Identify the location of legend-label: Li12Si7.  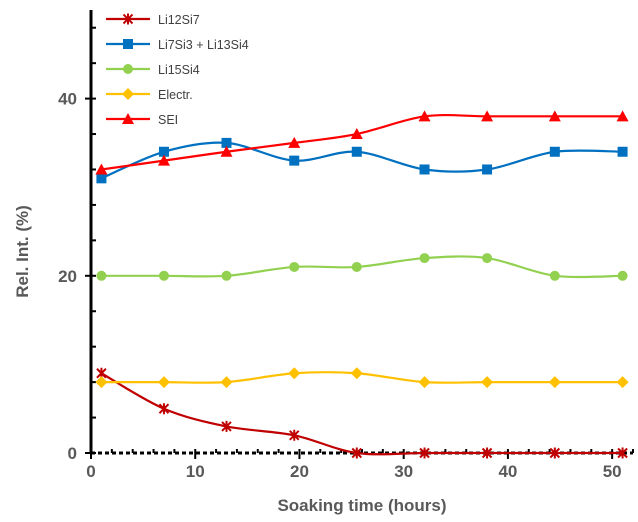
(179, 20).